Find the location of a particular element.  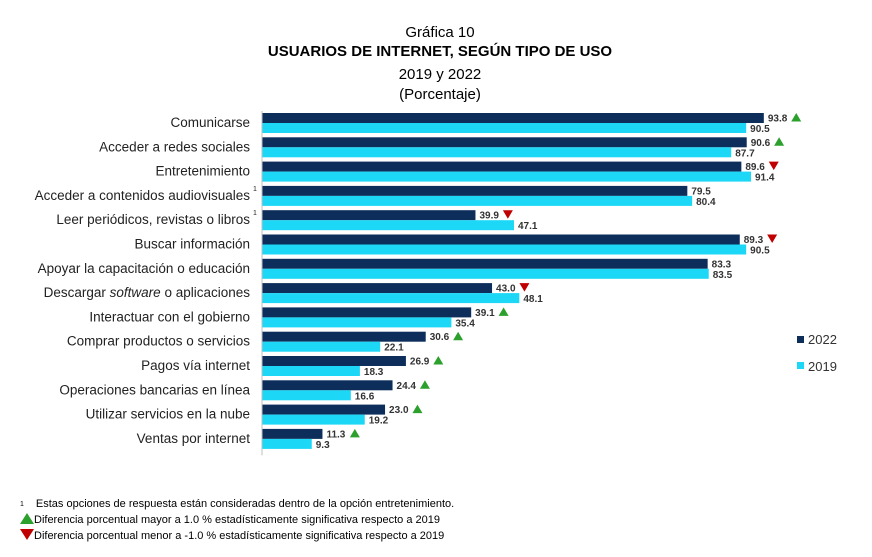

data-label-2019: 48.1 is located at coordinates (533, 299).